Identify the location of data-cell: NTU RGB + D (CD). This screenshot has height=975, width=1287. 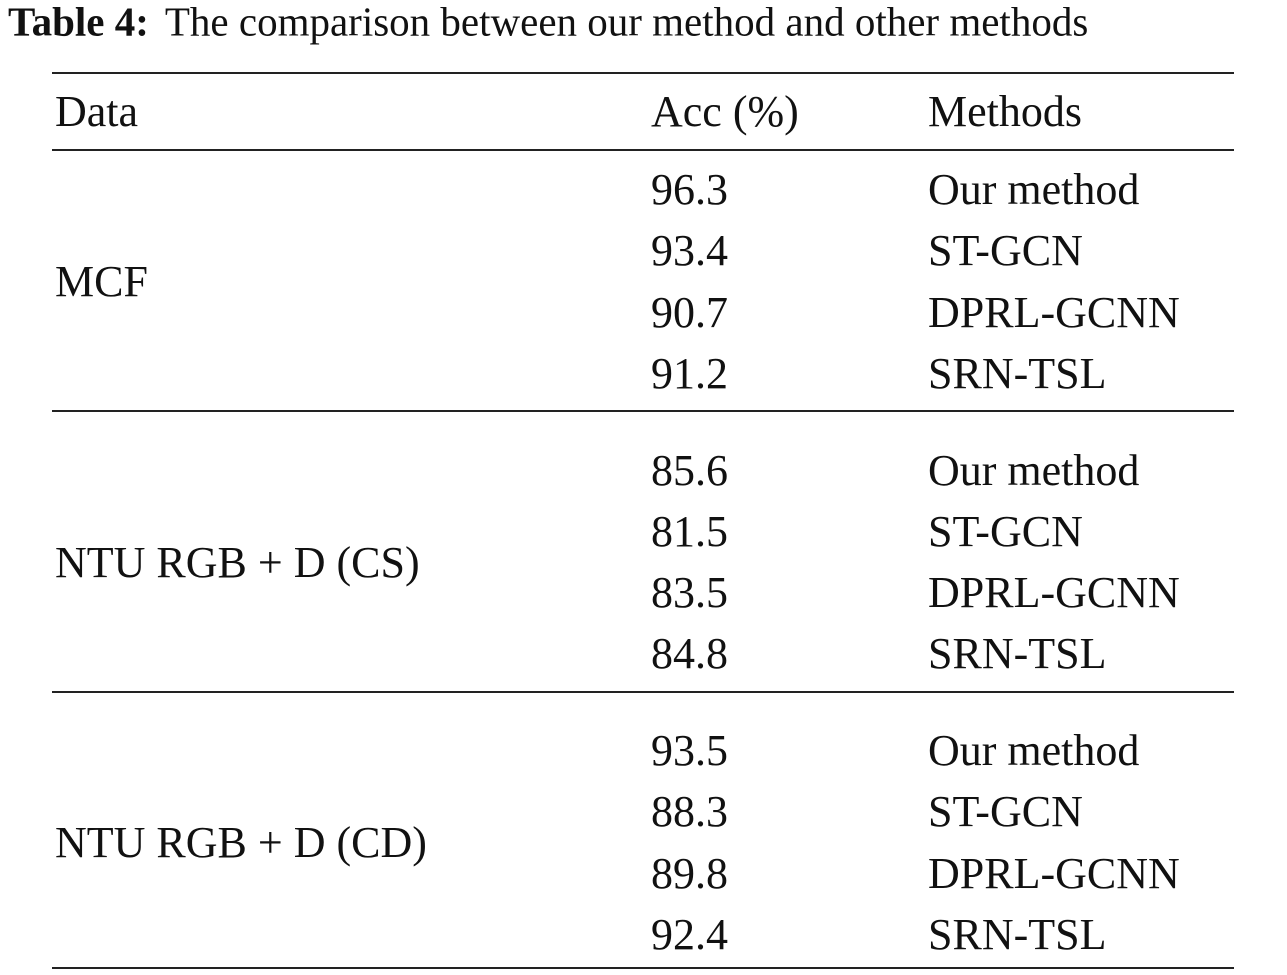
(241, 842).